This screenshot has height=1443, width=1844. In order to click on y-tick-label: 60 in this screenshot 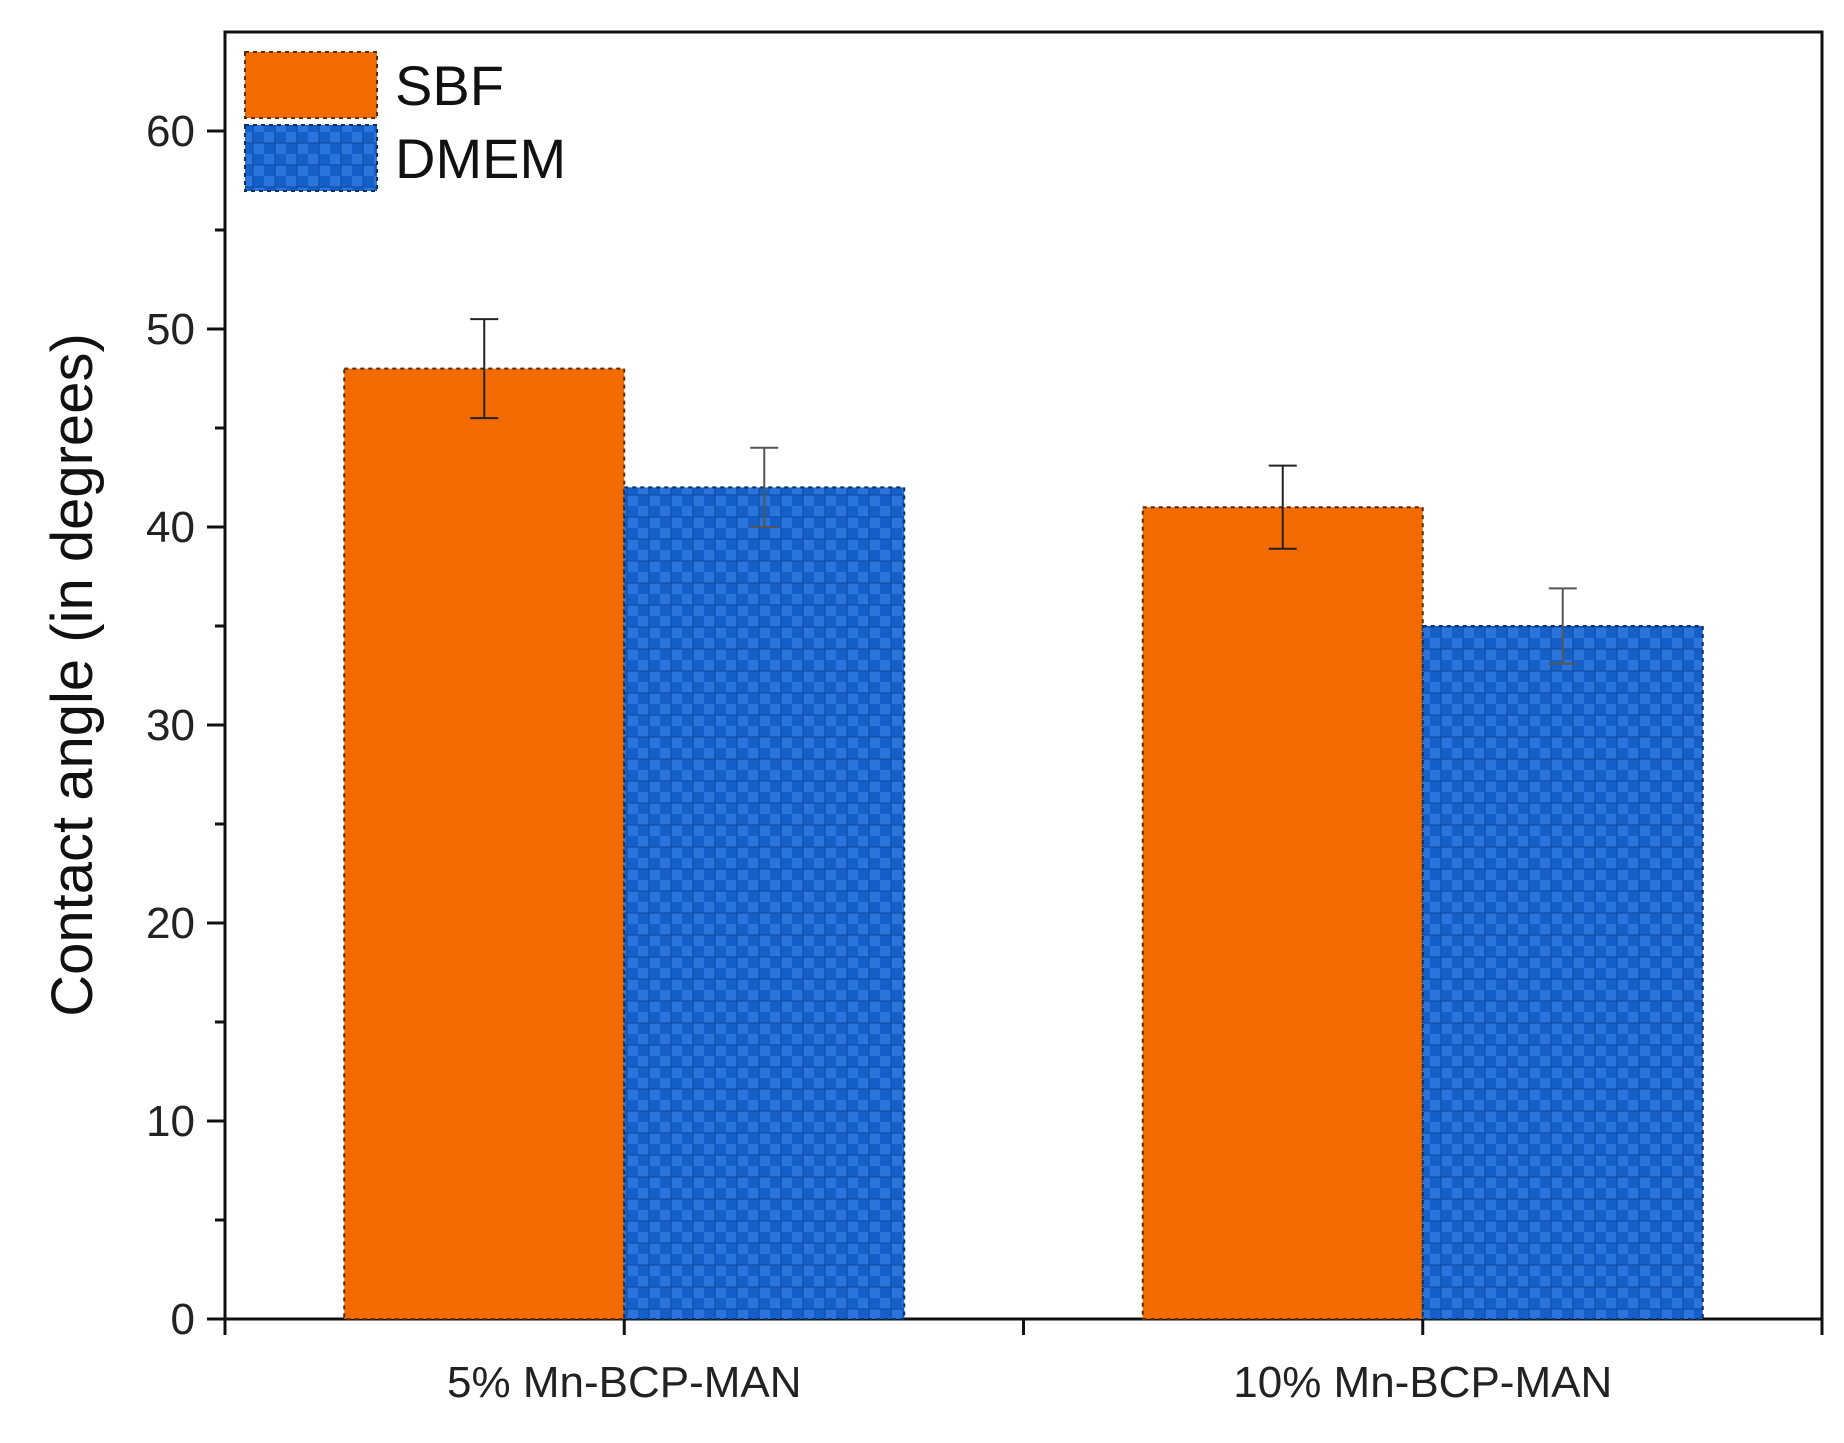, I will do `click(170, 131)`.